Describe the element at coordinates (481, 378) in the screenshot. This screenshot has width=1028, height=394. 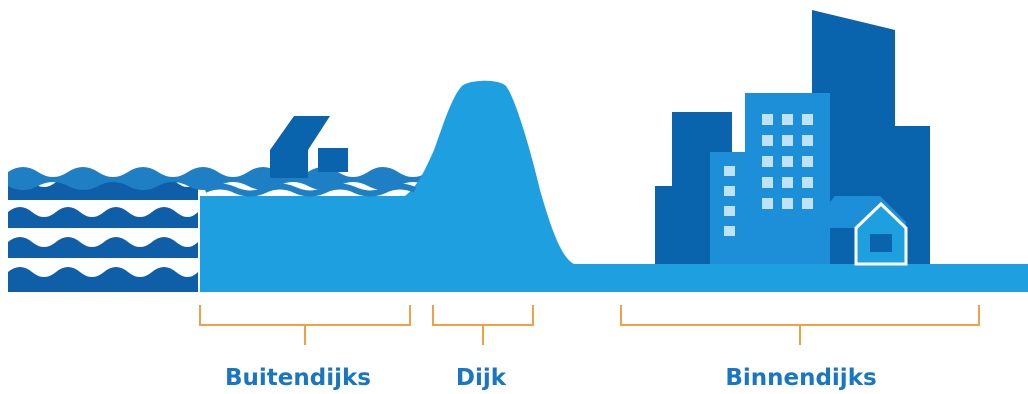
I see `label-dijk: Dijk` at that location.